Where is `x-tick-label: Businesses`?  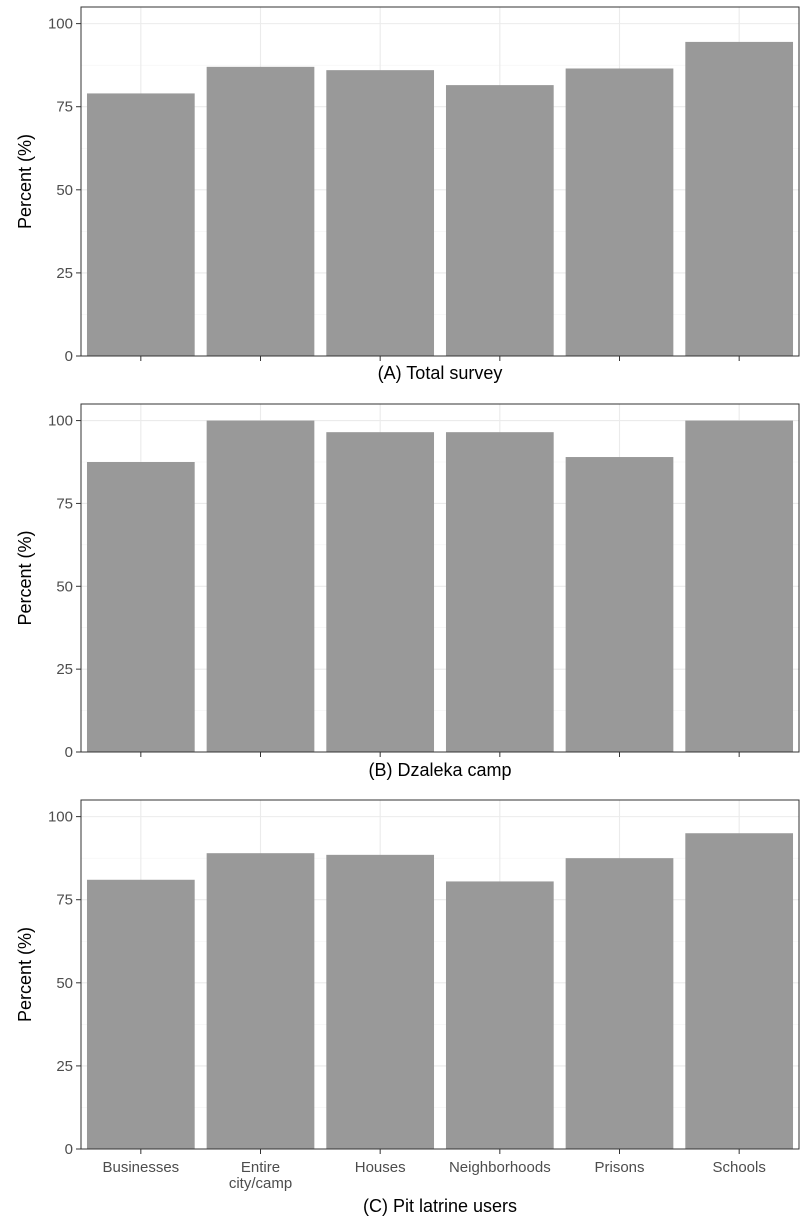 x-tick-label: Businesses is located at coordinates (140, 1167).